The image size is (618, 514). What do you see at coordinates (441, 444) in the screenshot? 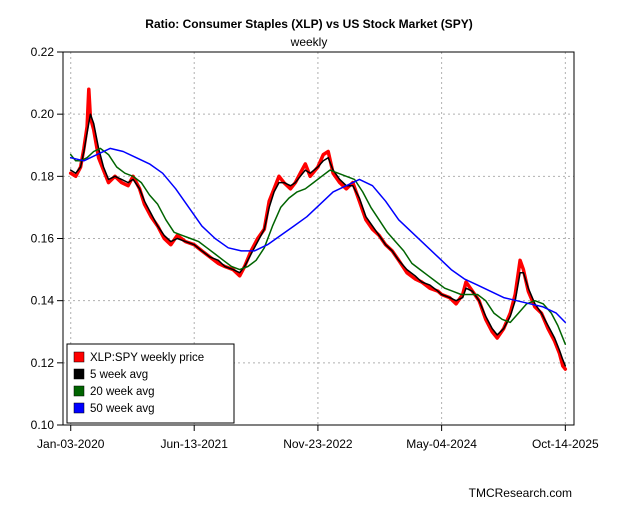
I see `x-tick-label: May-04-2024` at bounding box center [441, 444].